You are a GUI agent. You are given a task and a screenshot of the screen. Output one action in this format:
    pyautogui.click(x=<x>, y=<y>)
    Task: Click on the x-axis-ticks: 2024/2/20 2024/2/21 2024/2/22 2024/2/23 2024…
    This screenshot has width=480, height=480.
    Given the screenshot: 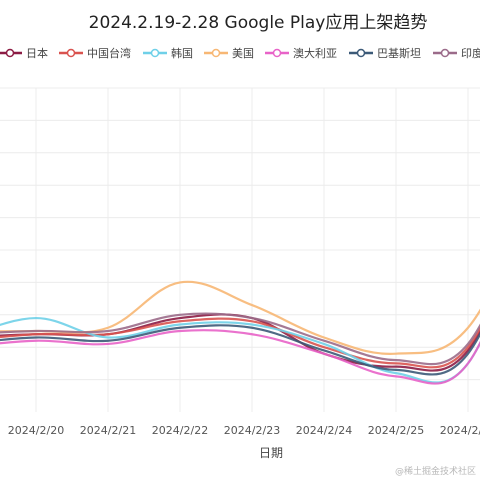 What is the action you would take?
    pyautogui.click(x=244, y=430)
    